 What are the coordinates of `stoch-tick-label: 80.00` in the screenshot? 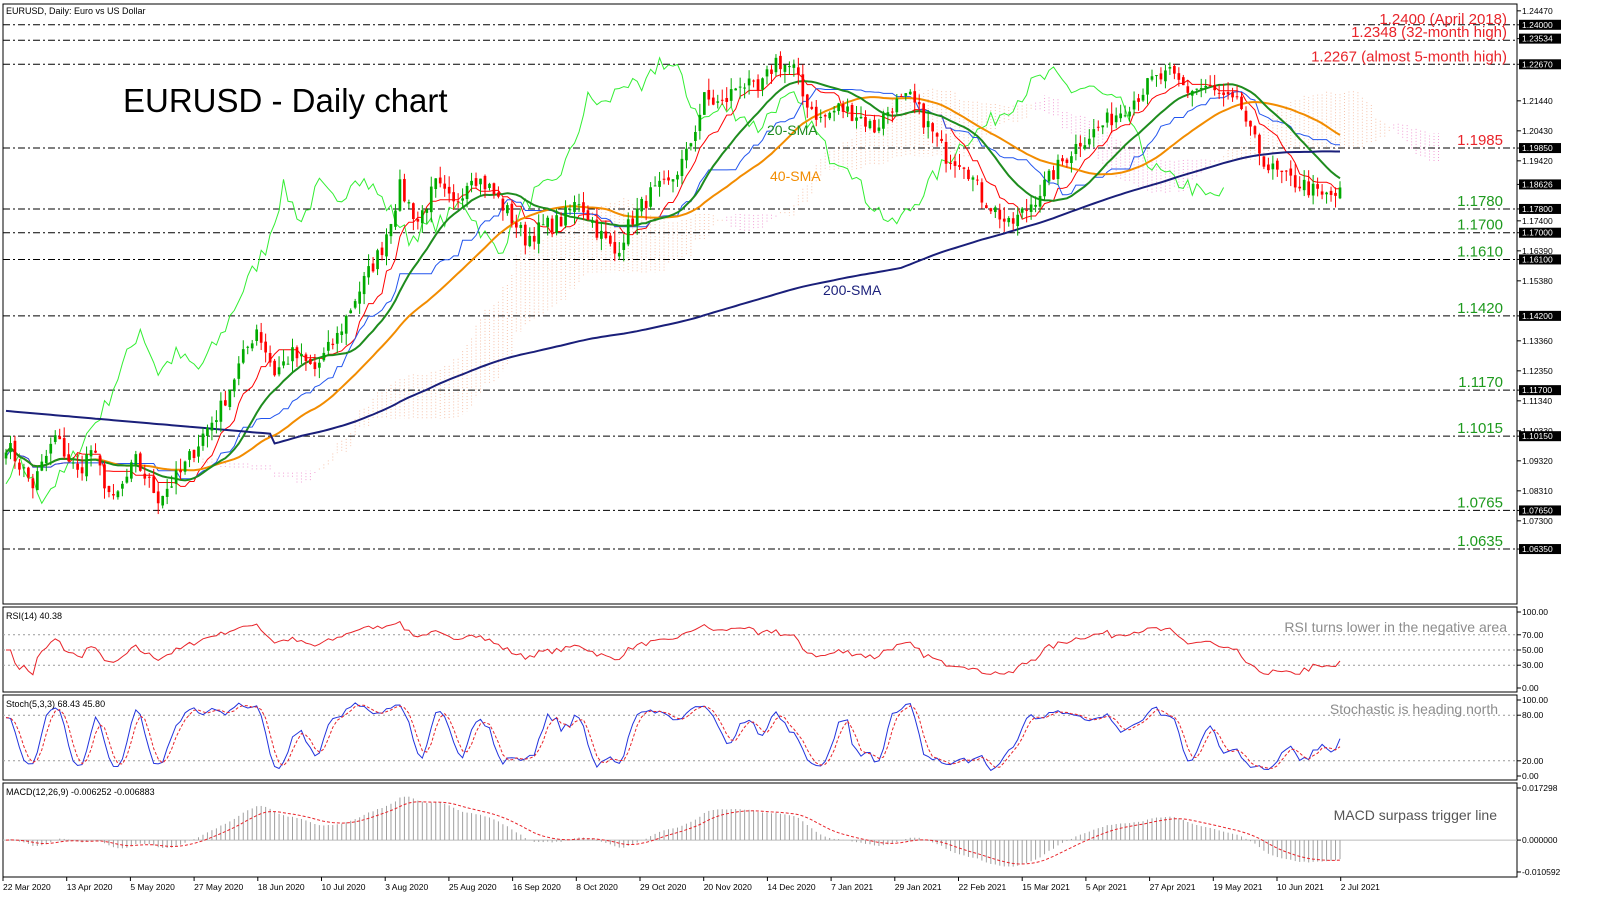 It's located at (1533, 715).